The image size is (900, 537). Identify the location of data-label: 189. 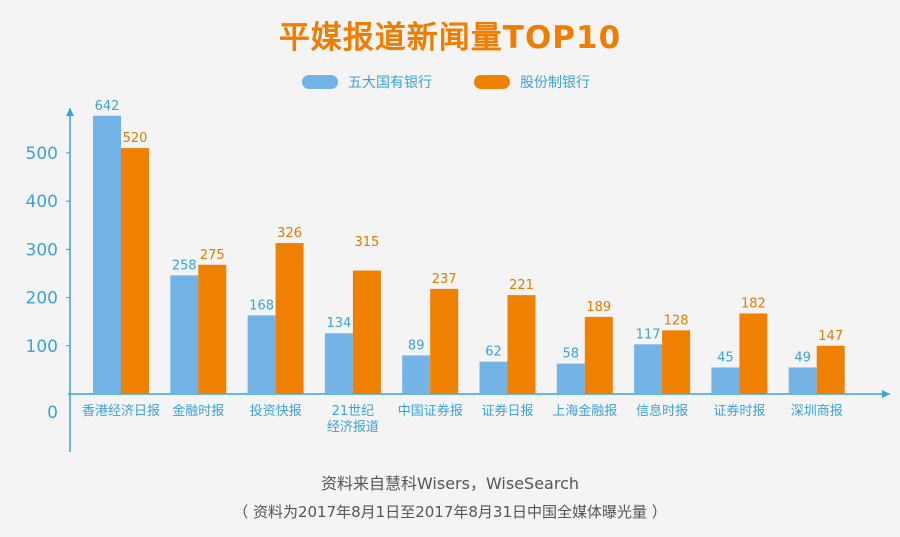
(598, 307).